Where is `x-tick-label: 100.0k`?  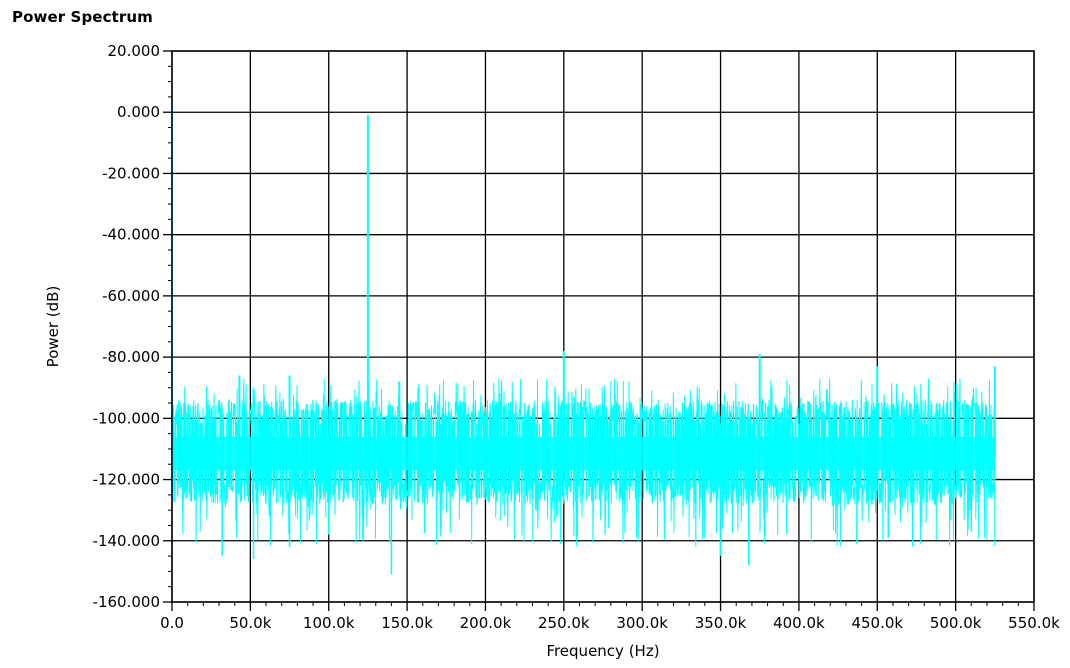
x-tick-label: 100.0k is located at coordinates (329, 623).